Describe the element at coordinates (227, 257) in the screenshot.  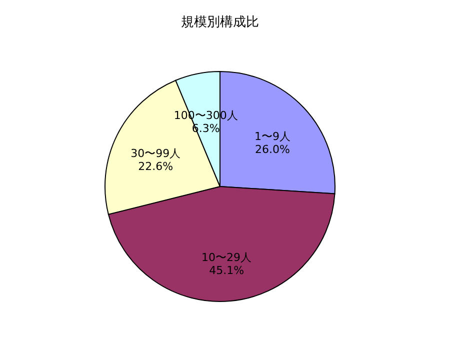
I see `slice-label: 10〜29人` at that location.